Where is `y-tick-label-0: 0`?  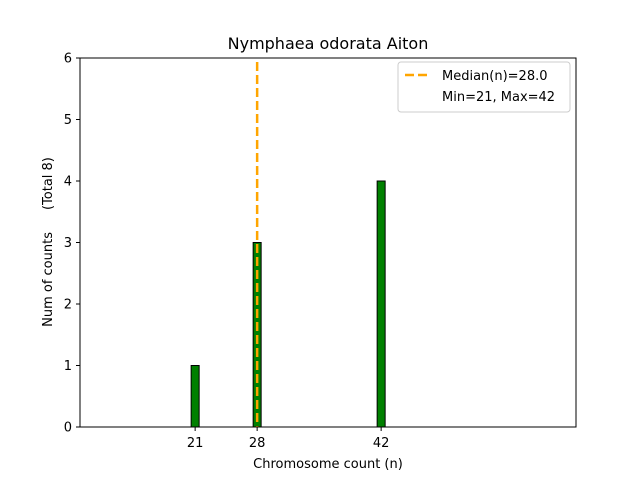
y-tick-label-0: 0 is located at coordinates (68, 428).